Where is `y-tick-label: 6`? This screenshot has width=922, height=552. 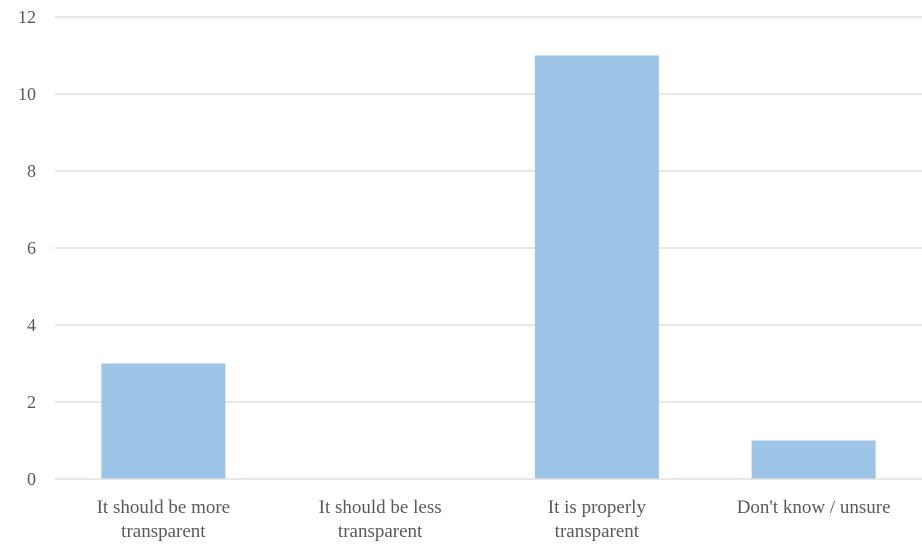
y-tick-label: 6 is located at coordinates (31, 248).